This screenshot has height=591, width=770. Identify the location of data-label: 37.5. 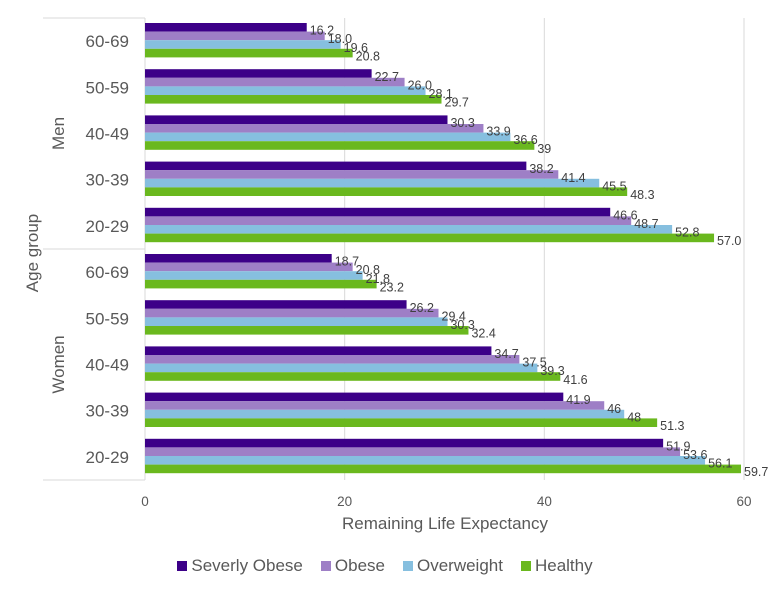
(534, 363).